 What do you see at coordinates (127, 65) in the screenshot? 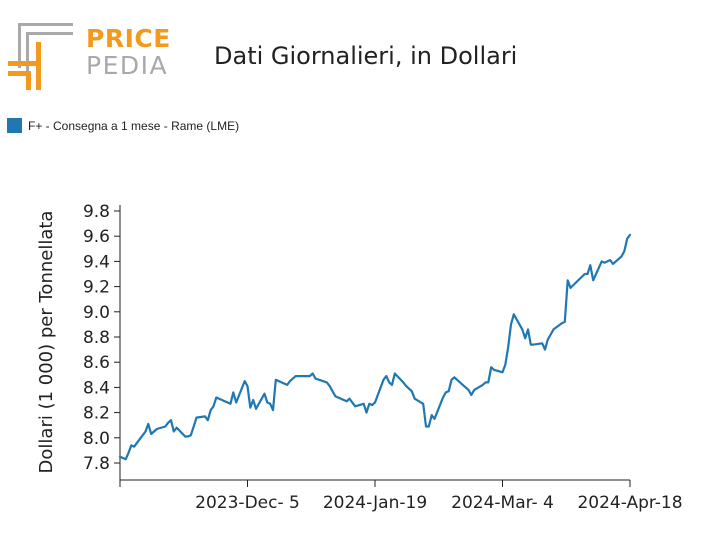
I see `logo-text-pedia: PEDIA` at bounding box center [127, 65].